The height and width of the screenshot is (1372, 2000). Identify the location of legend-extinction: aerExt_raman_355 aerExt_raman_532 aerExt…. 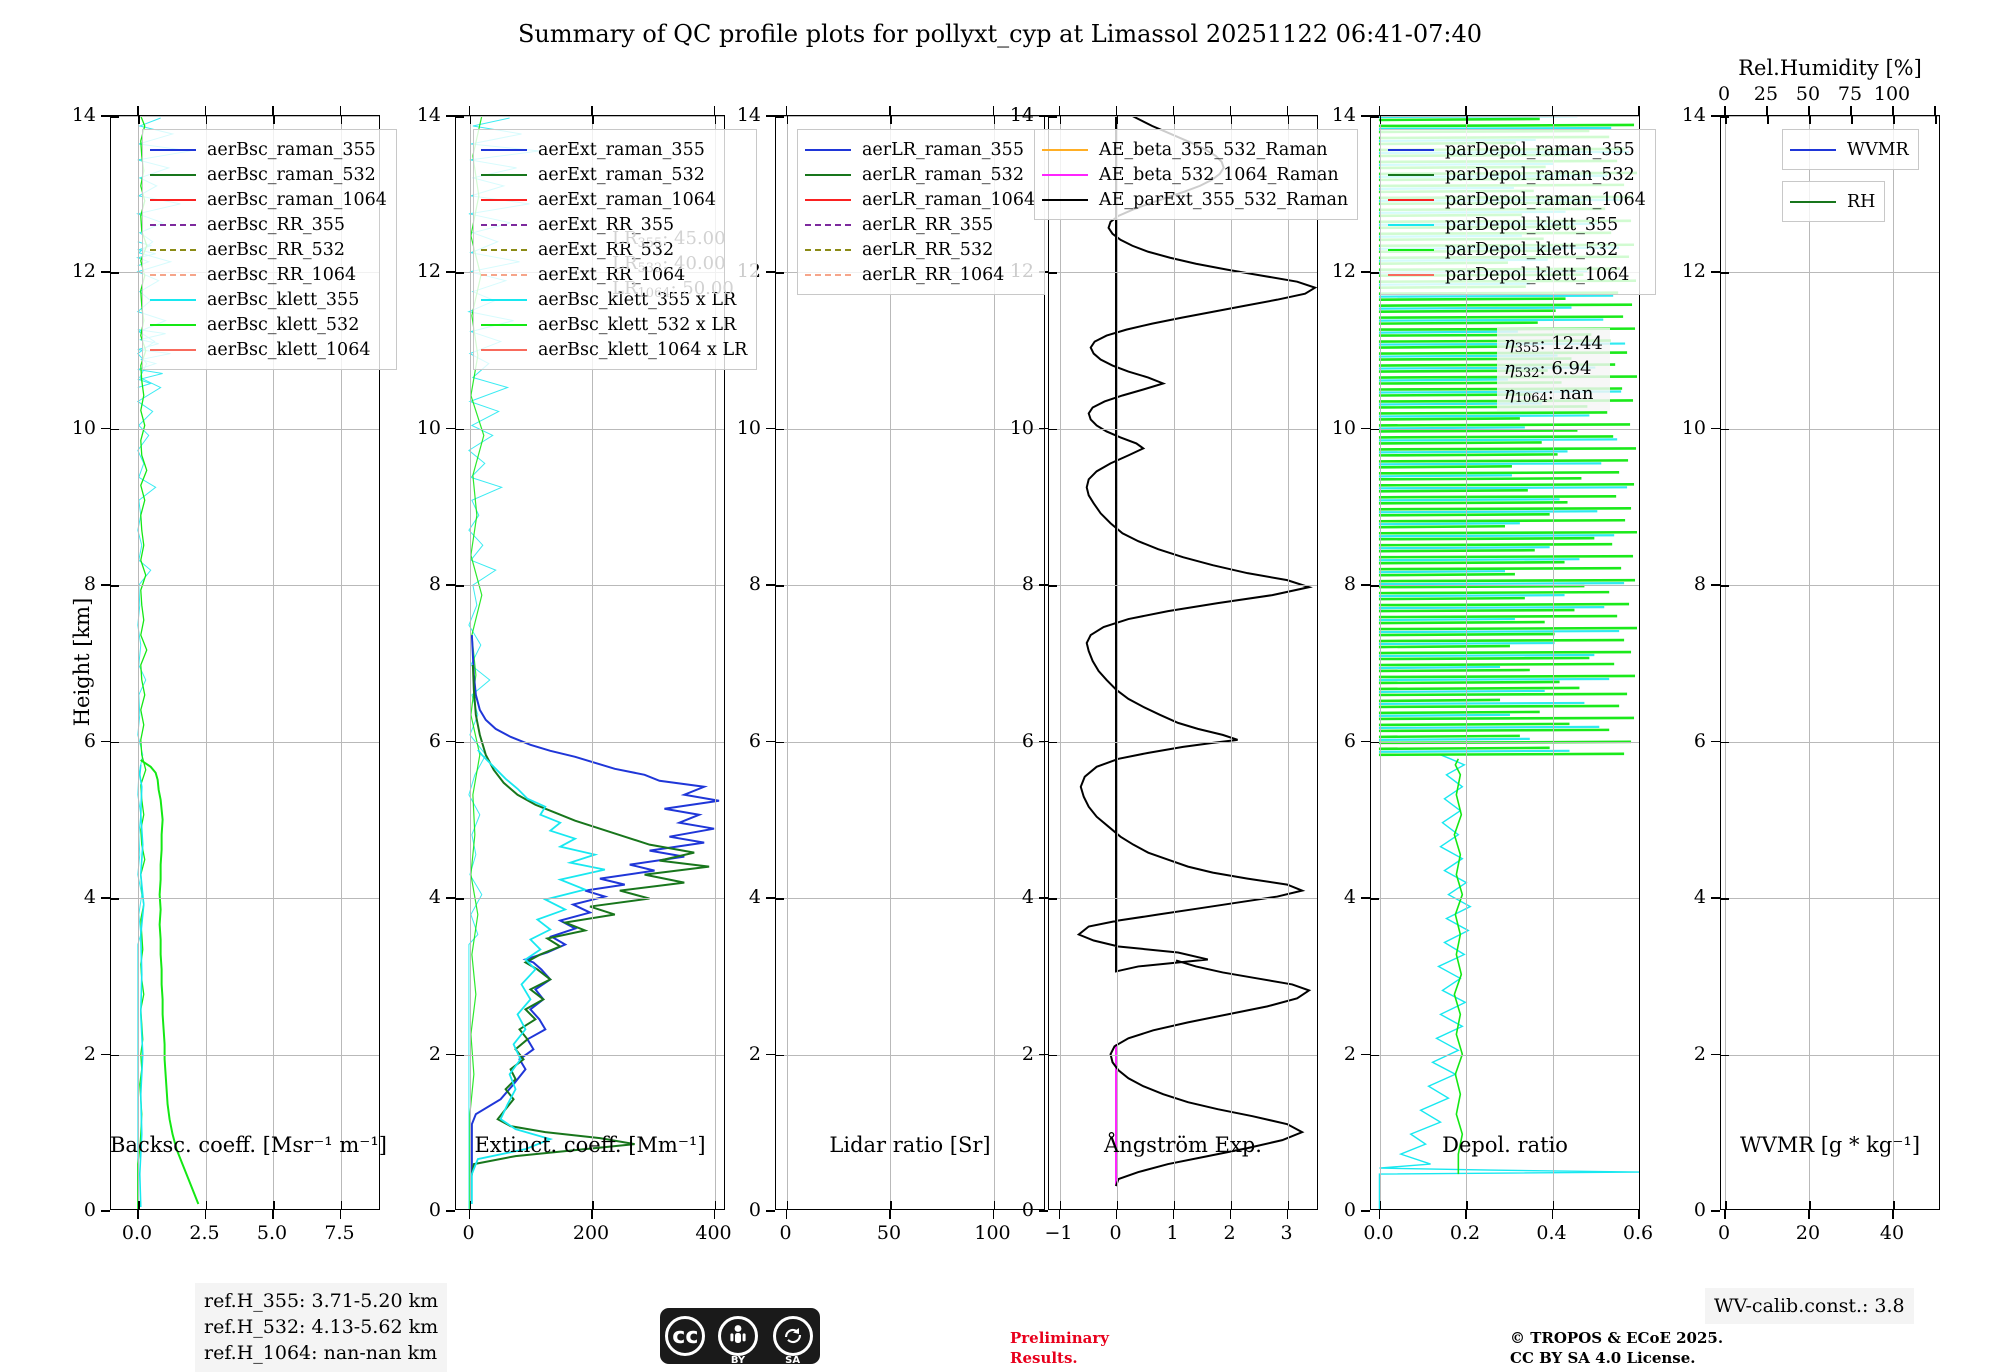
(615, 249).